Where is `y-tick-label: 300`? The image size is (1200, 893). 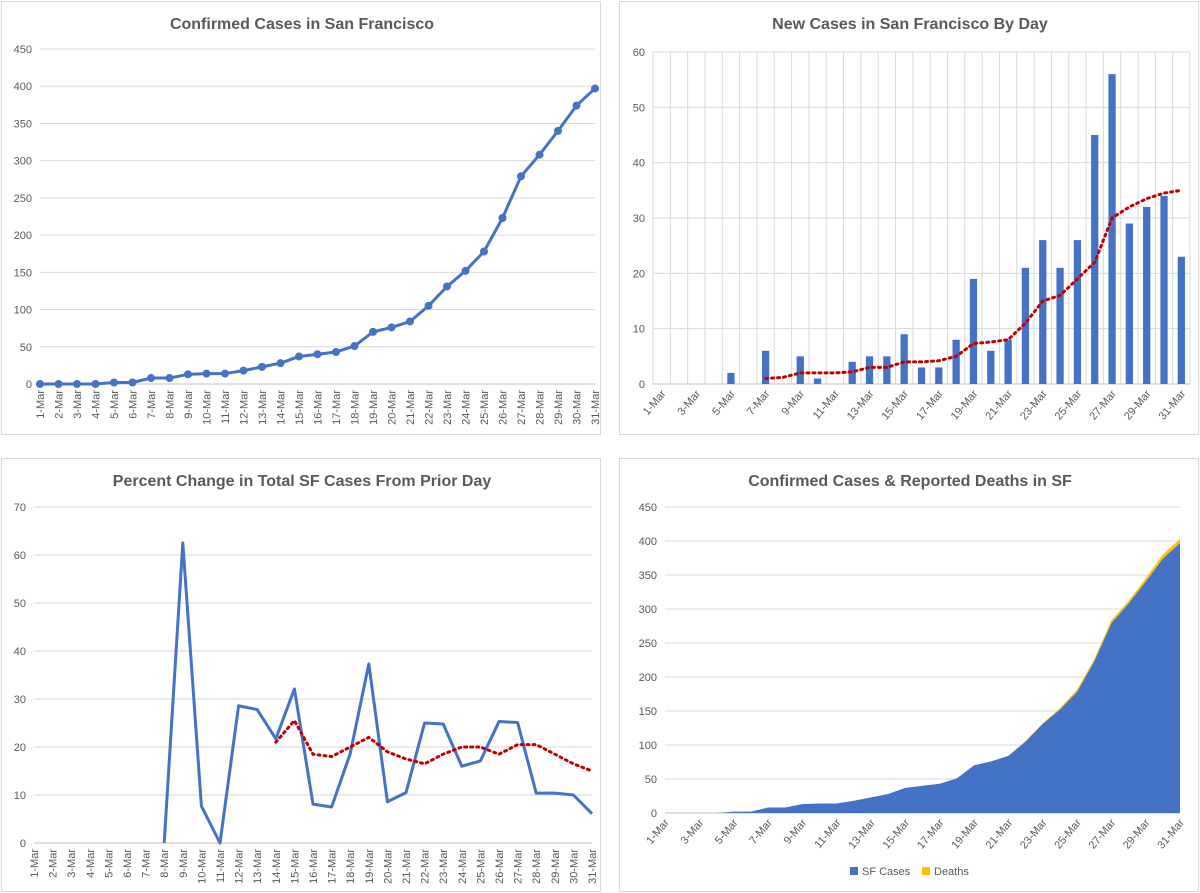
y-tick-label: 300 is located at coordinates (648, 610).